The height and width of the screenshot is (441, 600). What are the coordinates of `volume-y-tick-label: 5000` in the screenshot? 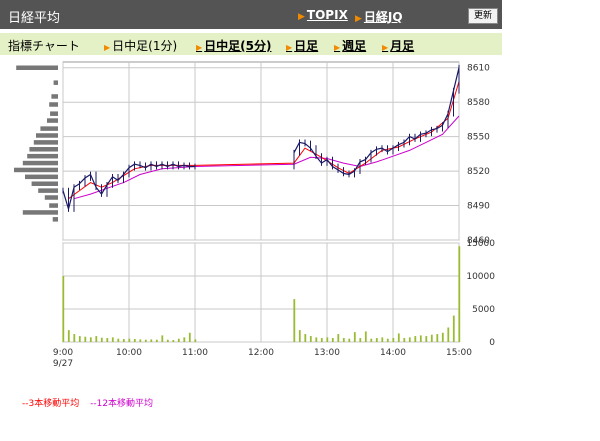 It's located at (483, 310).